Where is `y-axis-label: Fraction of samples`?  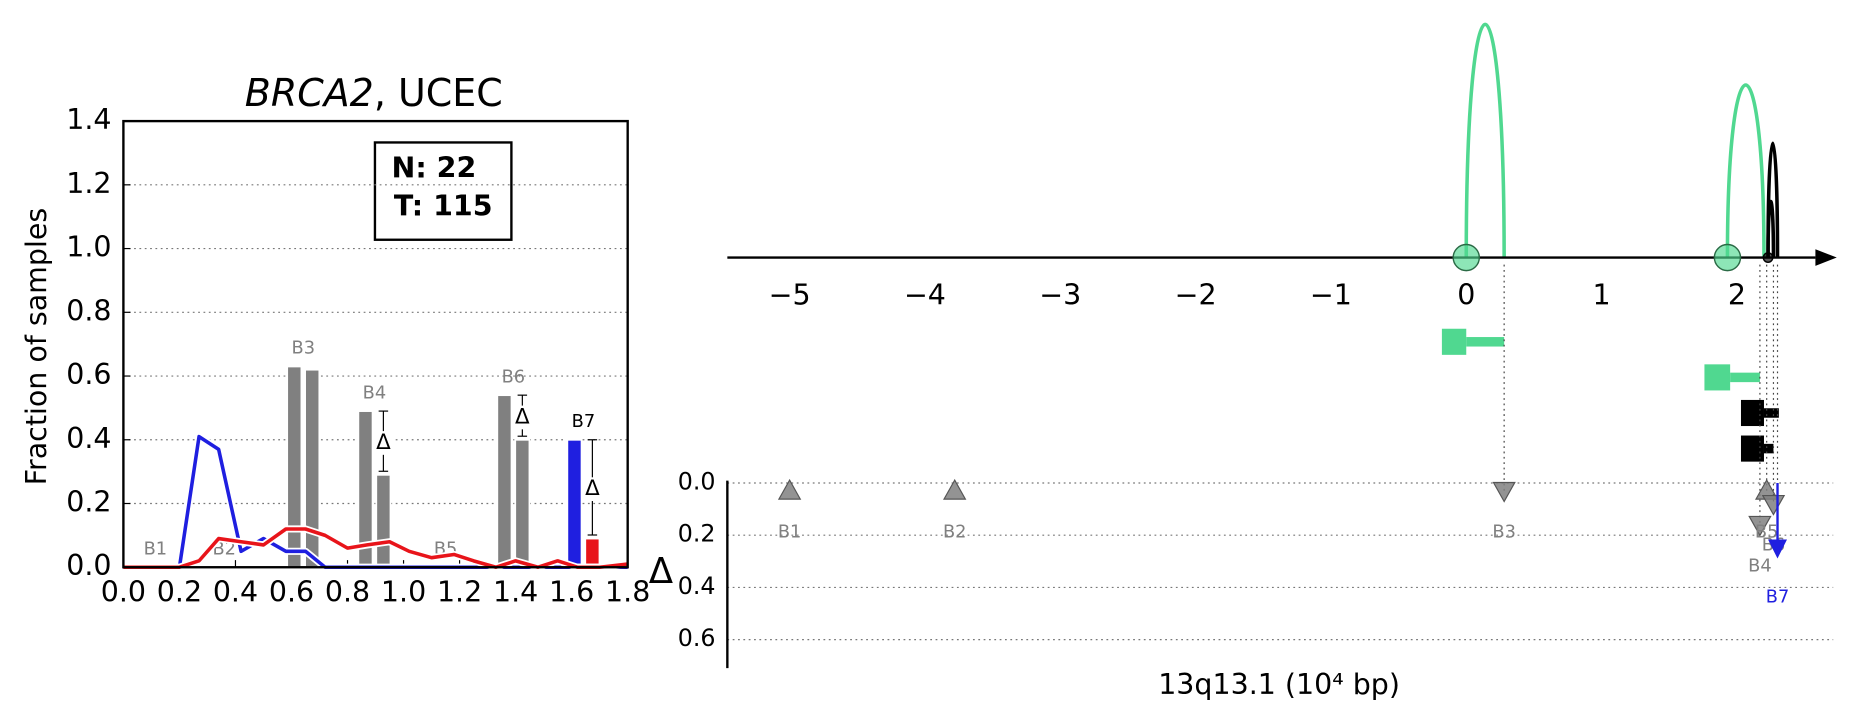 y-axis-label: Fraction of samples is located at coordinates (36, 347).